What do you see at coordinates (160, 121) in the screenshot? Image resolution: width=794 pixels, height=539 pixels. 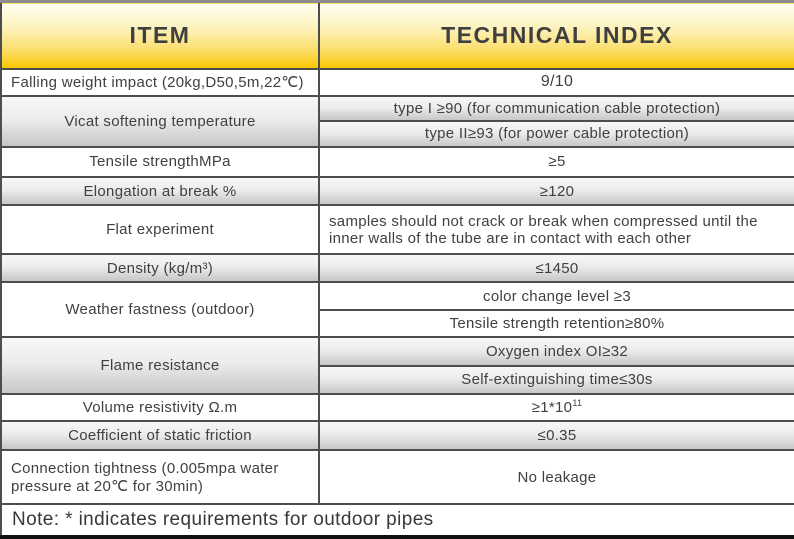 I see `item-vicat-softening-temperature: Vicat softening temperature` at bounding box center [160, 121].